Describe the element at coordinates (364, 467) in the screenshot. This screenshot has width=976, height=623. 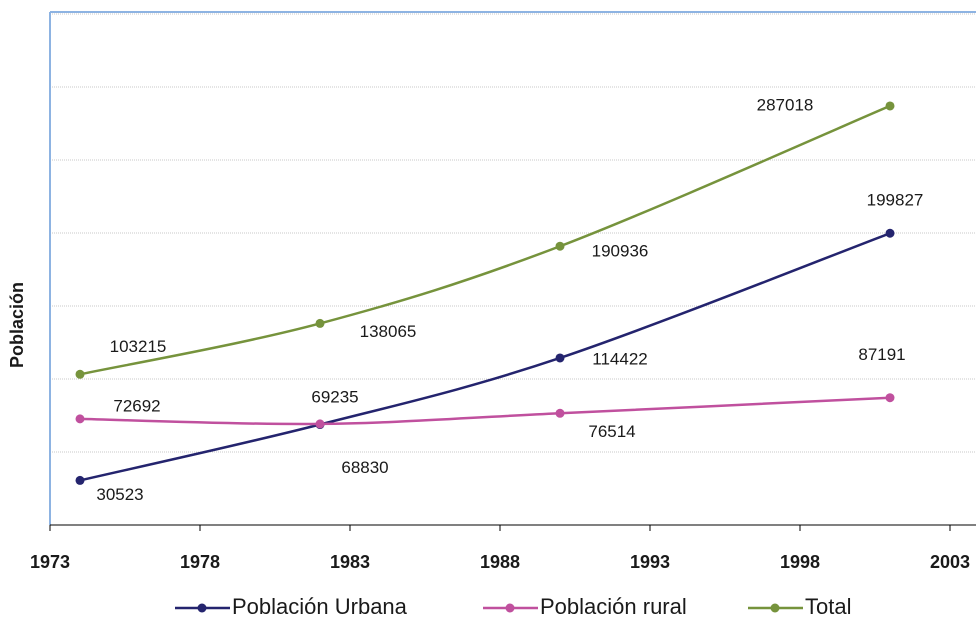
I see `data-label: 68830` at that location.